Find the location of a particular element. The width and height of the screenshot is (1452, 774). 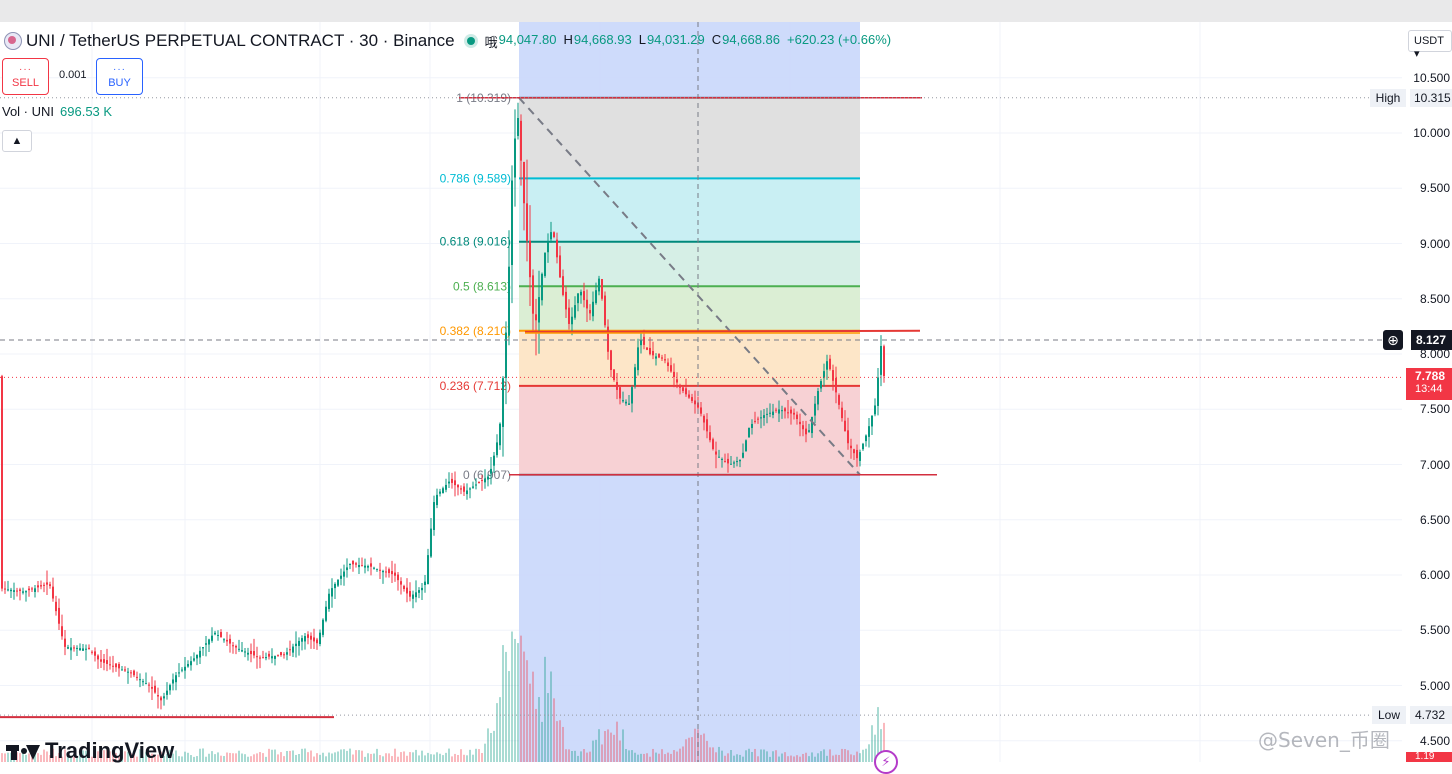

ohlc-key: H is located at coordinates (568, 39).